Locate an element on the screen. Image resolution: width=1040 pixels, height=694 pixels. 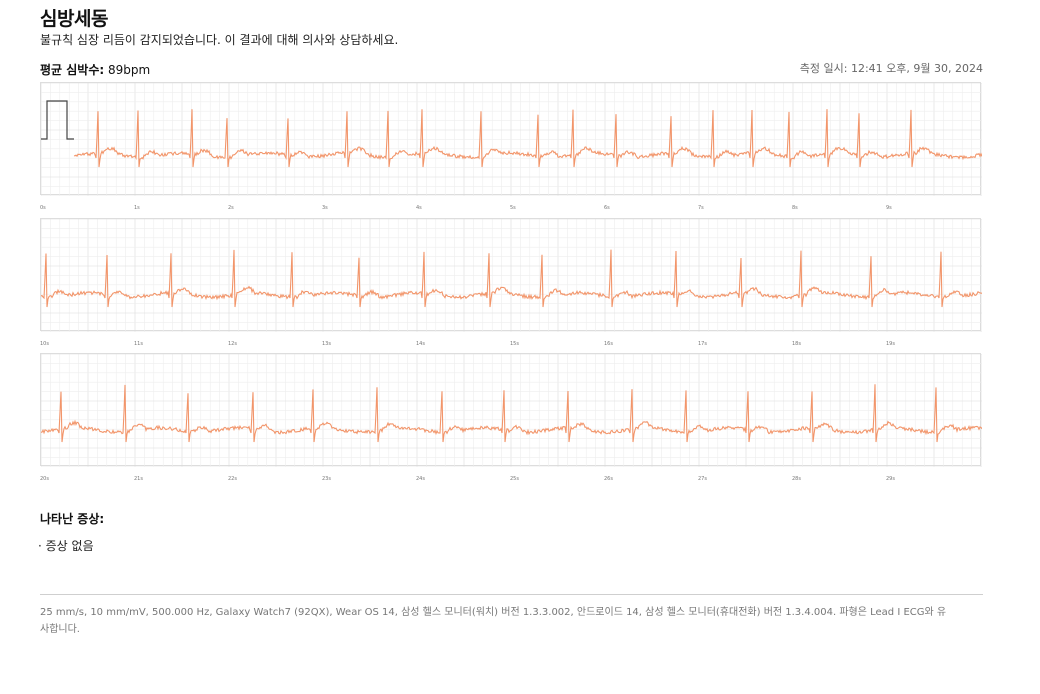
ecg-strip-1-chart is located at coordinates (511, 139).